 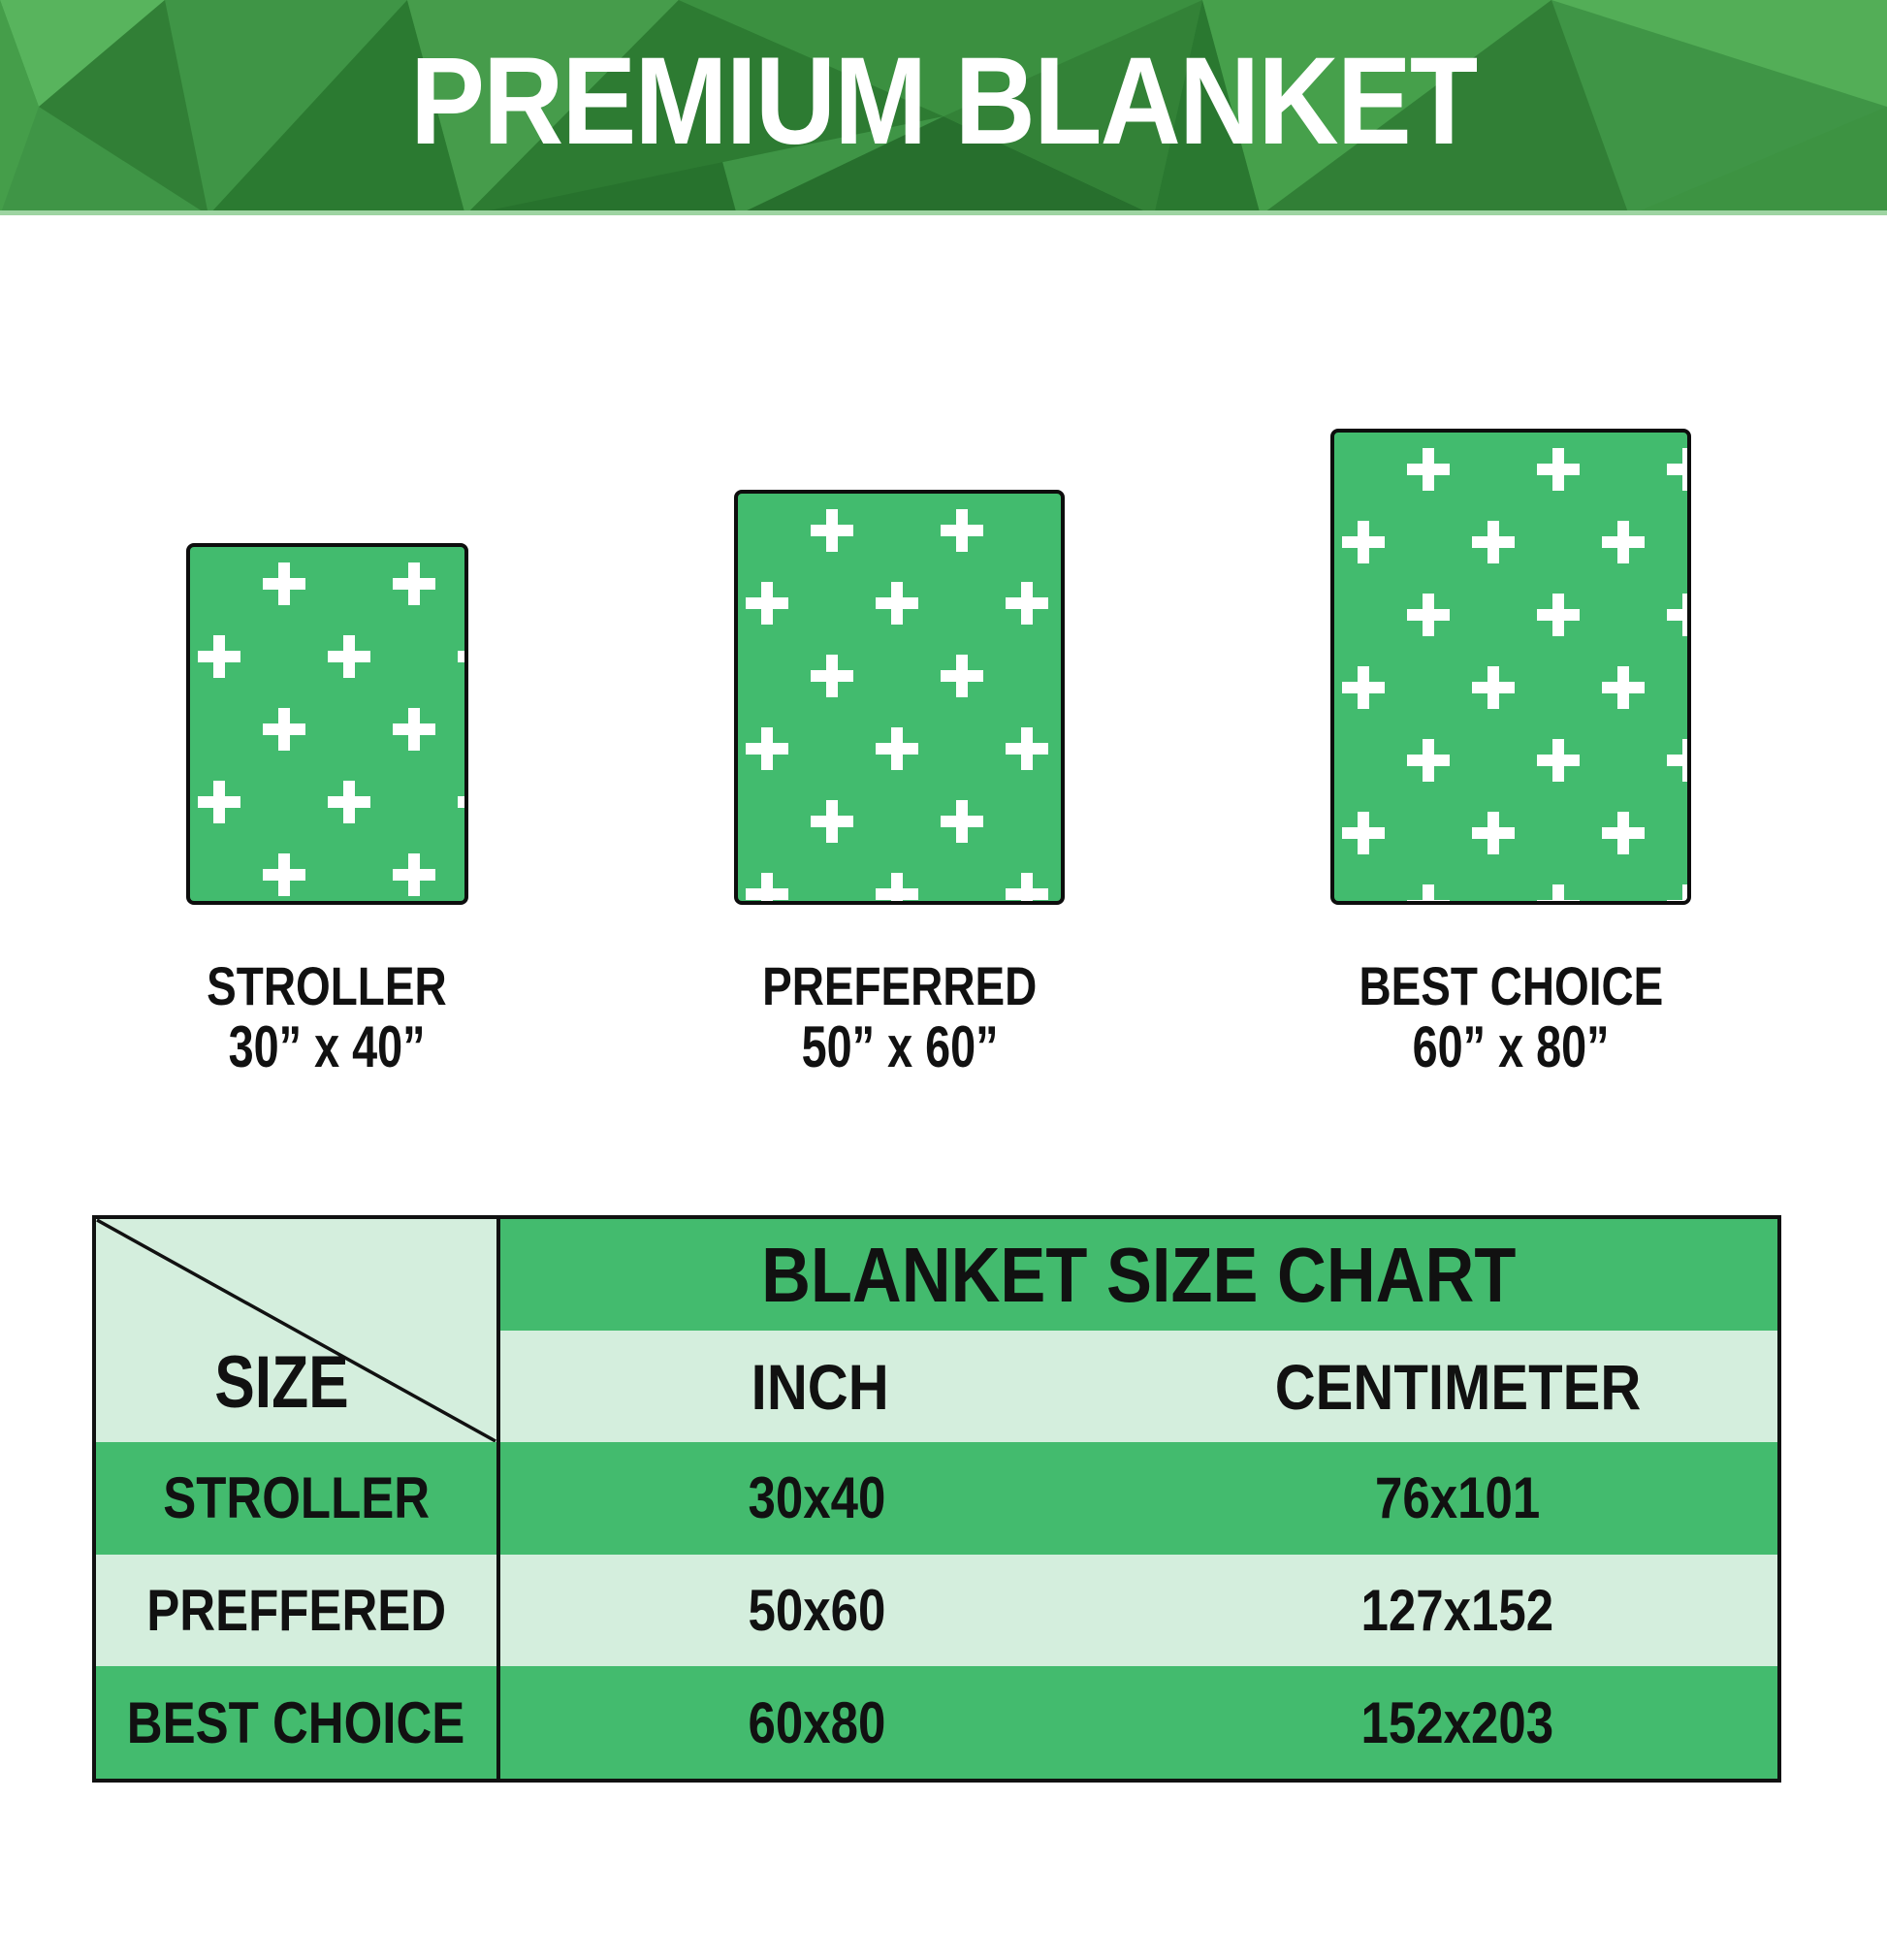 I want to click on banner: PREMIUM BLANKET, so click(x=943, y=107).